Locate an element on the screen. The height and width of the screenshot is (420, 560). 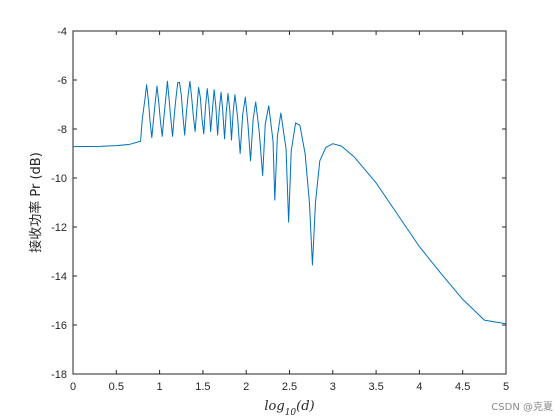
y-tick-label: -14 is located at coordinates (59, 277).